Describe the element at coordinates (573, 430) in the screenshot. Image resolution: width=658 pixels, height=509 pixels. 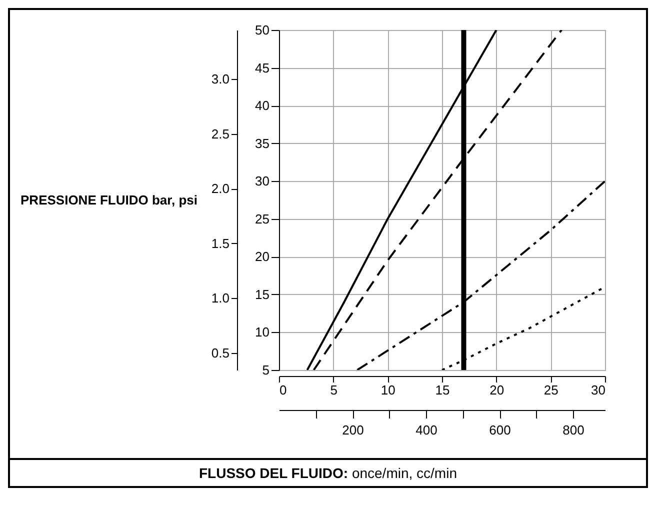
I see `x2-tick-label: 800` at that location.